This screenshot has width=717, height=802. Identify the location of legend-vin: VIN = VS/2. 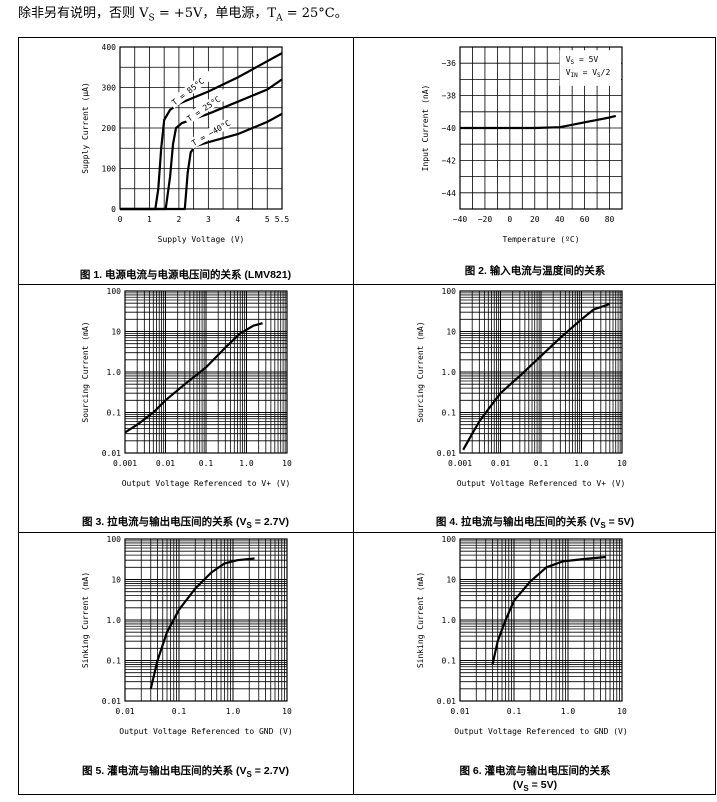
(588, 73).